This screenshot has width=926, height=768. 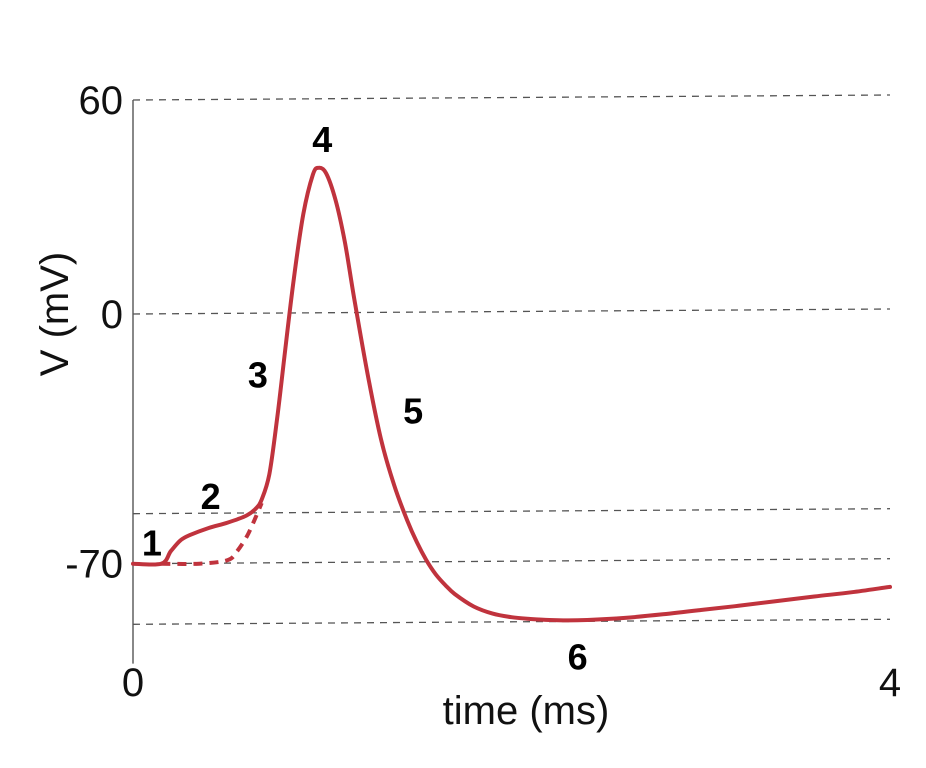 What do you see at coordinates (152, 542) in the screenshot?
I see `phase-label-1: 1` at bounding box center [152, 542].